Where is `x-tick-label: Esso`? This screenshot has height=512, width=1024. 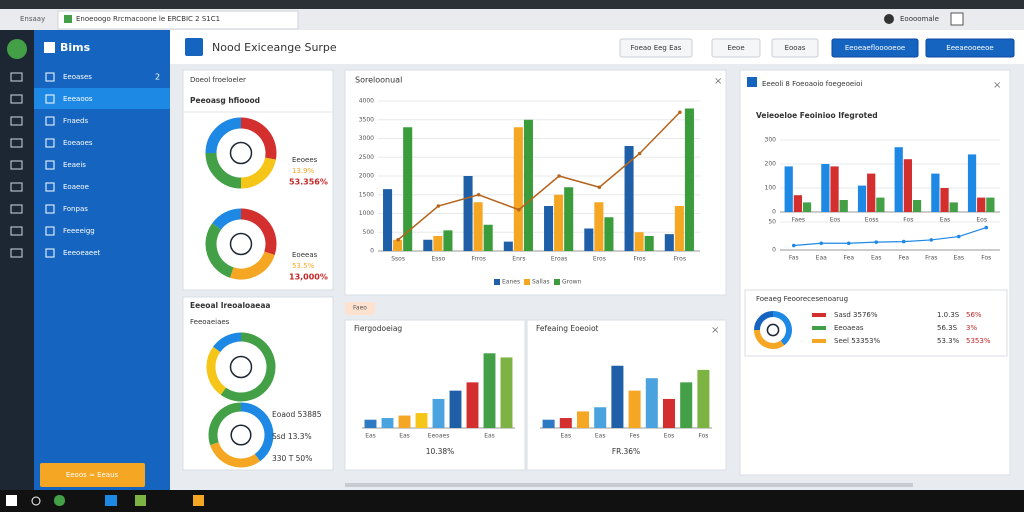
x-tick-label: Esso is located at coordinates (439, 259).